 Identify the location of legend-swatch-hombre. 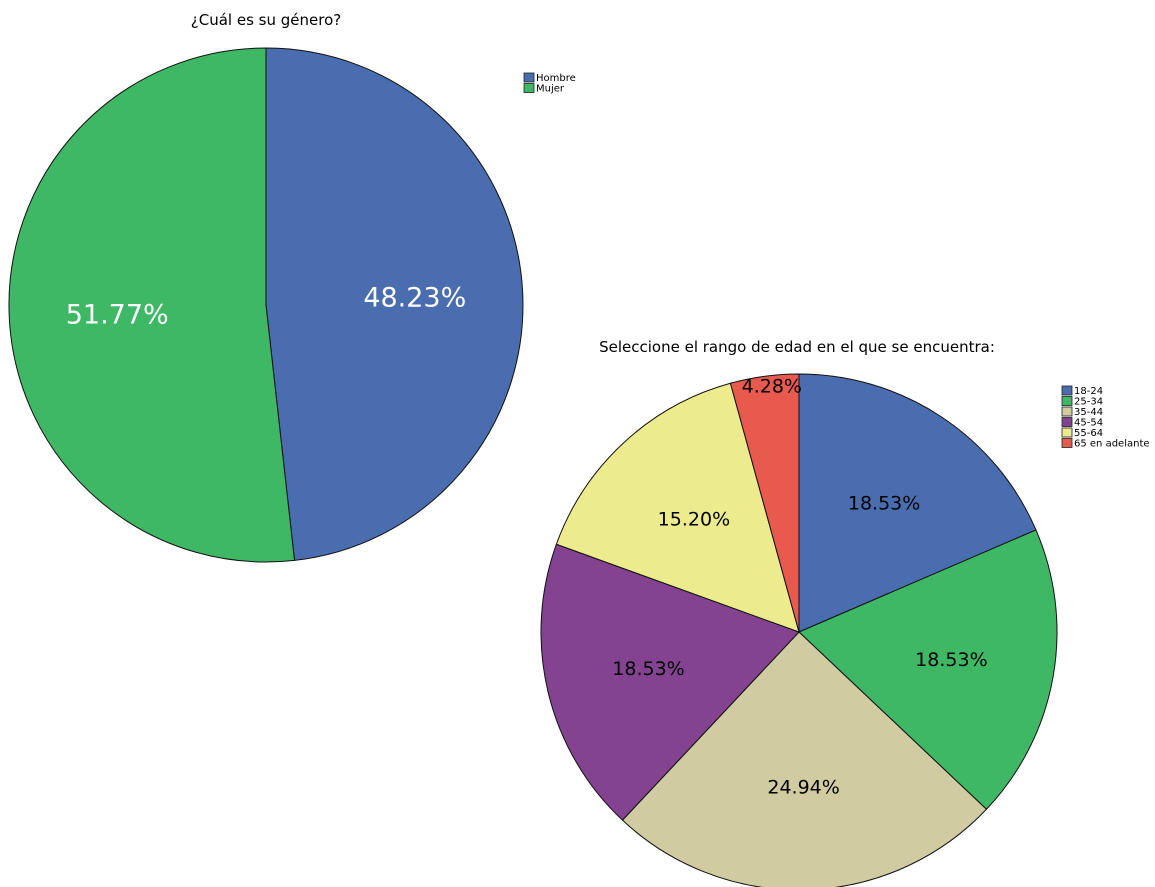
(529, 77).